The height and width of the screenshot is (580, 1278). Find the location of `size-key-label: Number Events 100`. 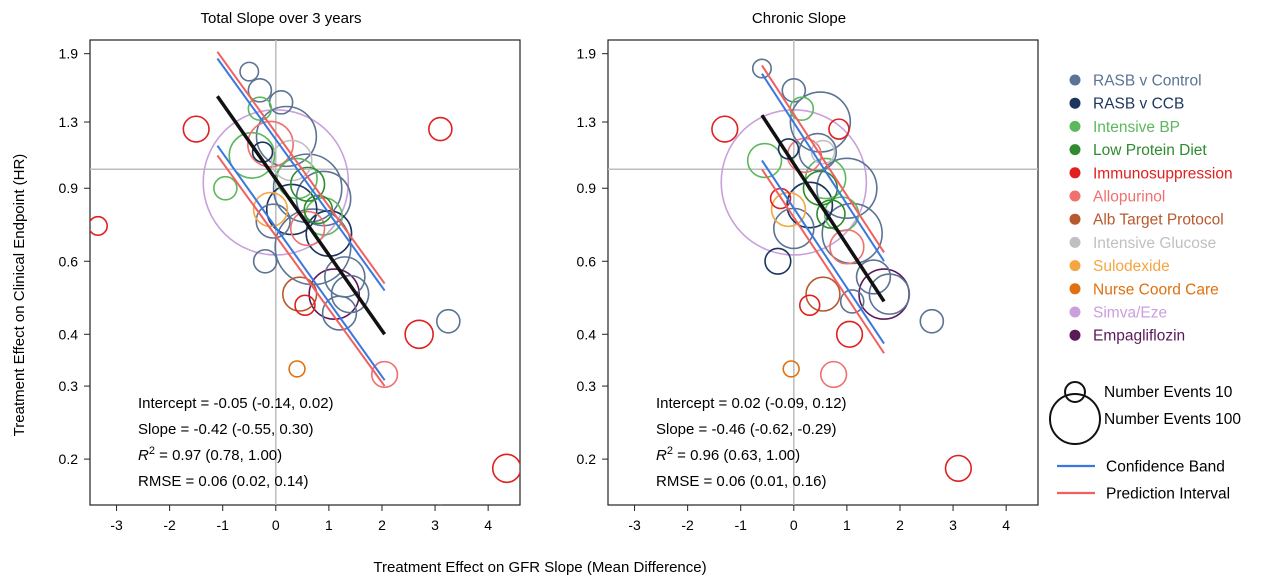

size-key-label: Number Events 100 is located at coordinates (1172, 419).